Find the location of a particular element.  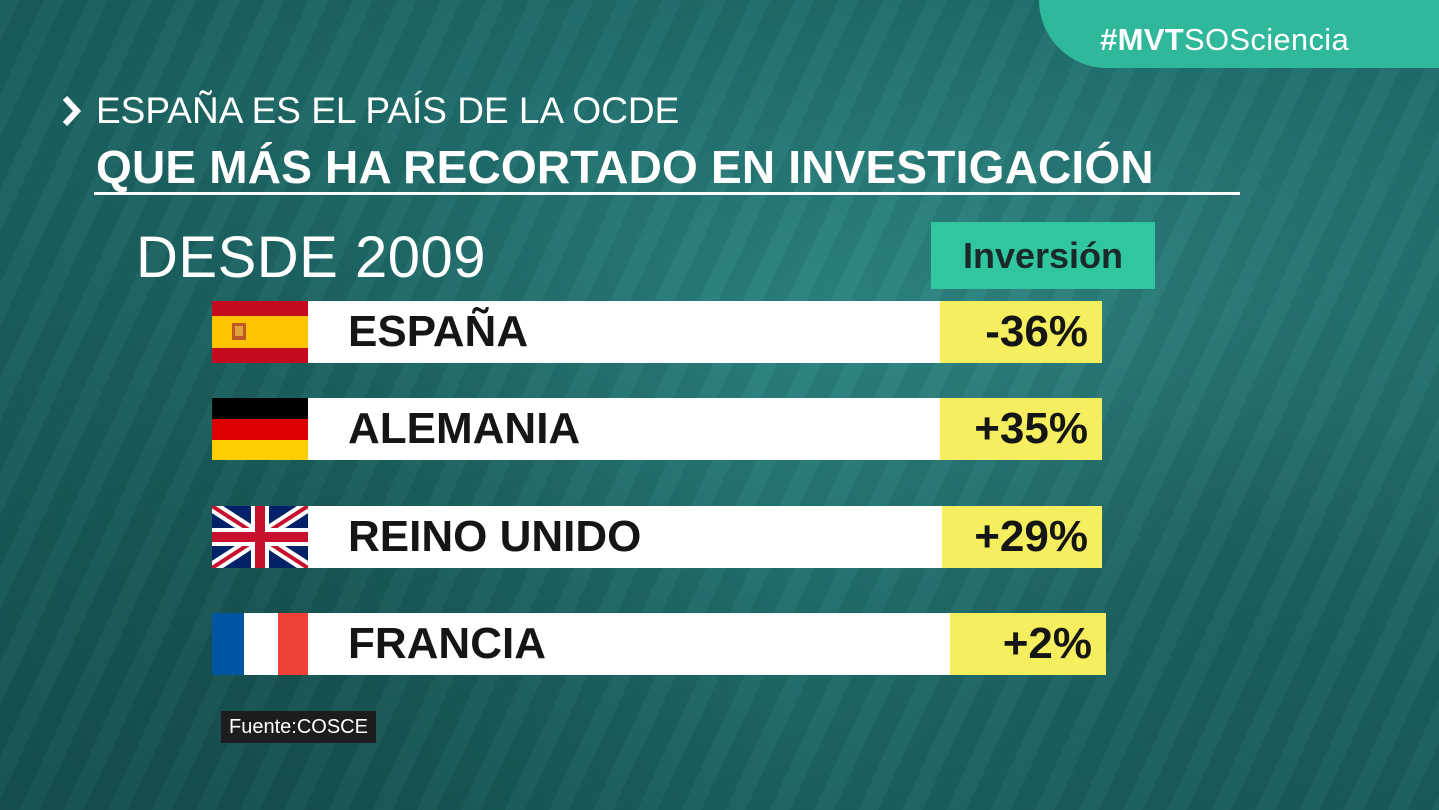

germany-flag-icon is located at coordinates (260, 429).